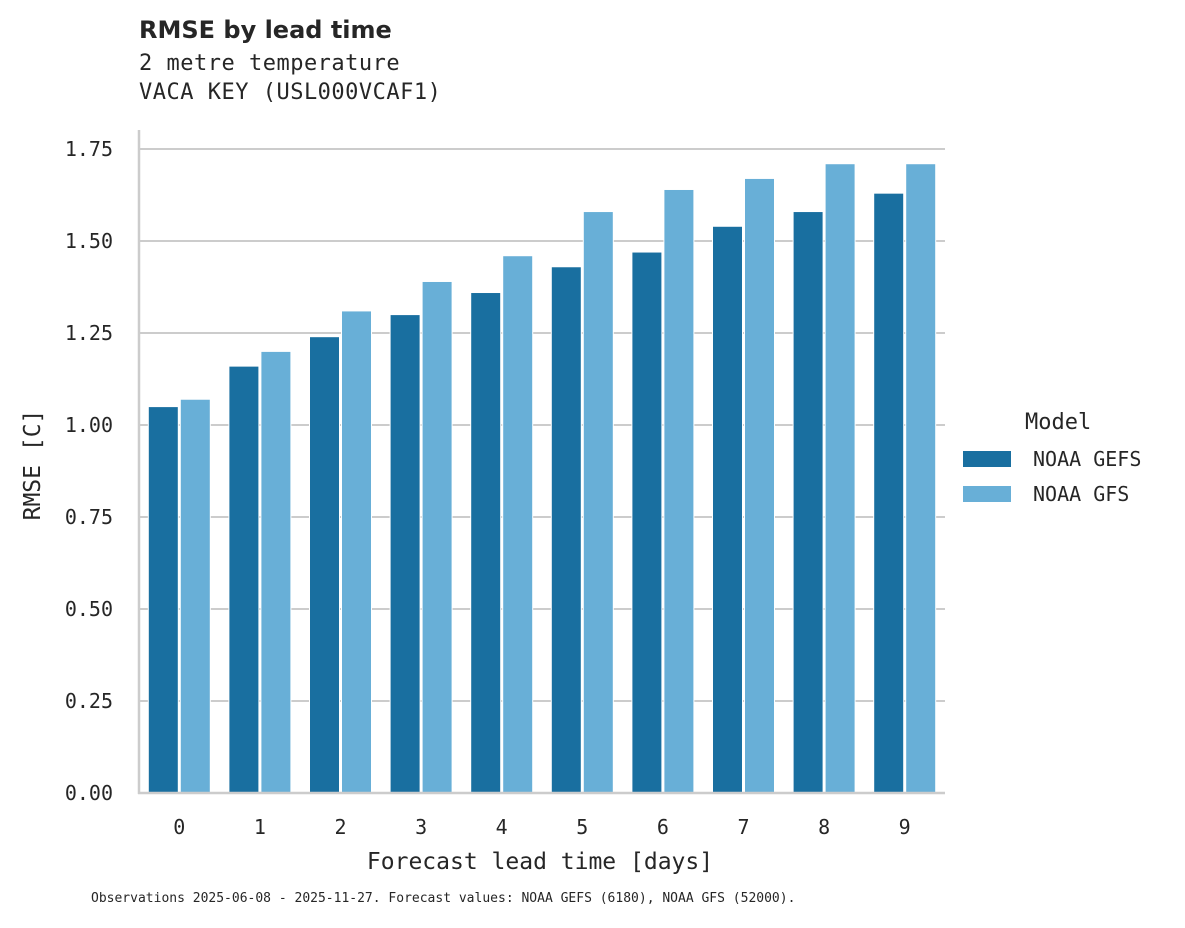 This screenshot has height=928, width=1185. What do you see at coordinates (987, 458) in the screenshot?
I see `legend-swatch-gefs` at bounding box center [987, 458].